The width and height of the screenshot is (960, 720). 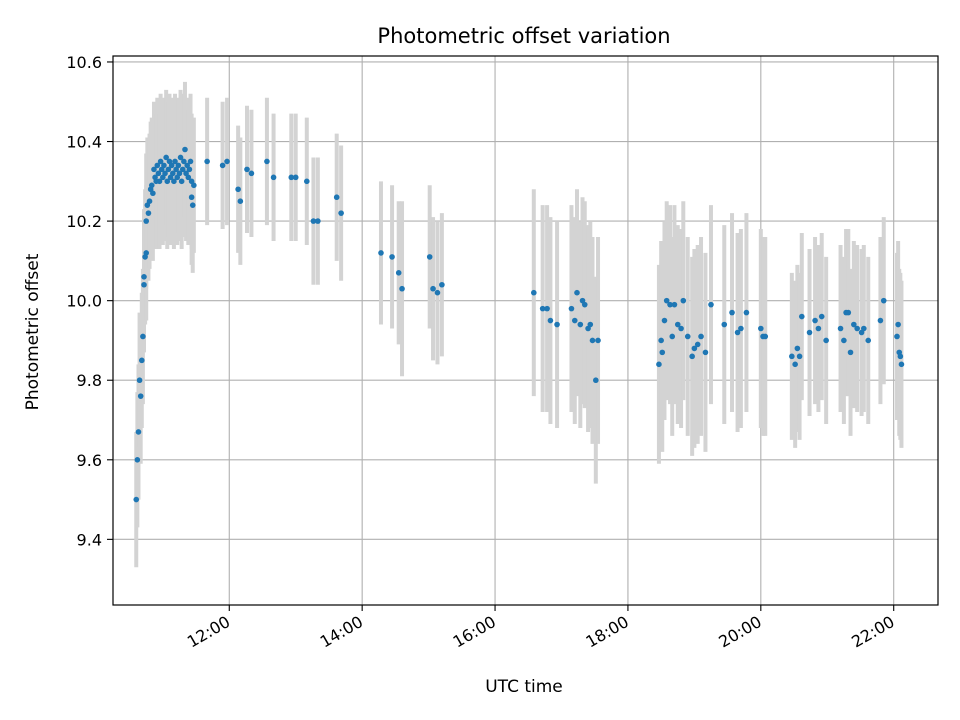 What do you see at coordinates (523, 36) in the screenshot?
I see `chart-title: Photometric offset variation` at bounding box center [523, 36].